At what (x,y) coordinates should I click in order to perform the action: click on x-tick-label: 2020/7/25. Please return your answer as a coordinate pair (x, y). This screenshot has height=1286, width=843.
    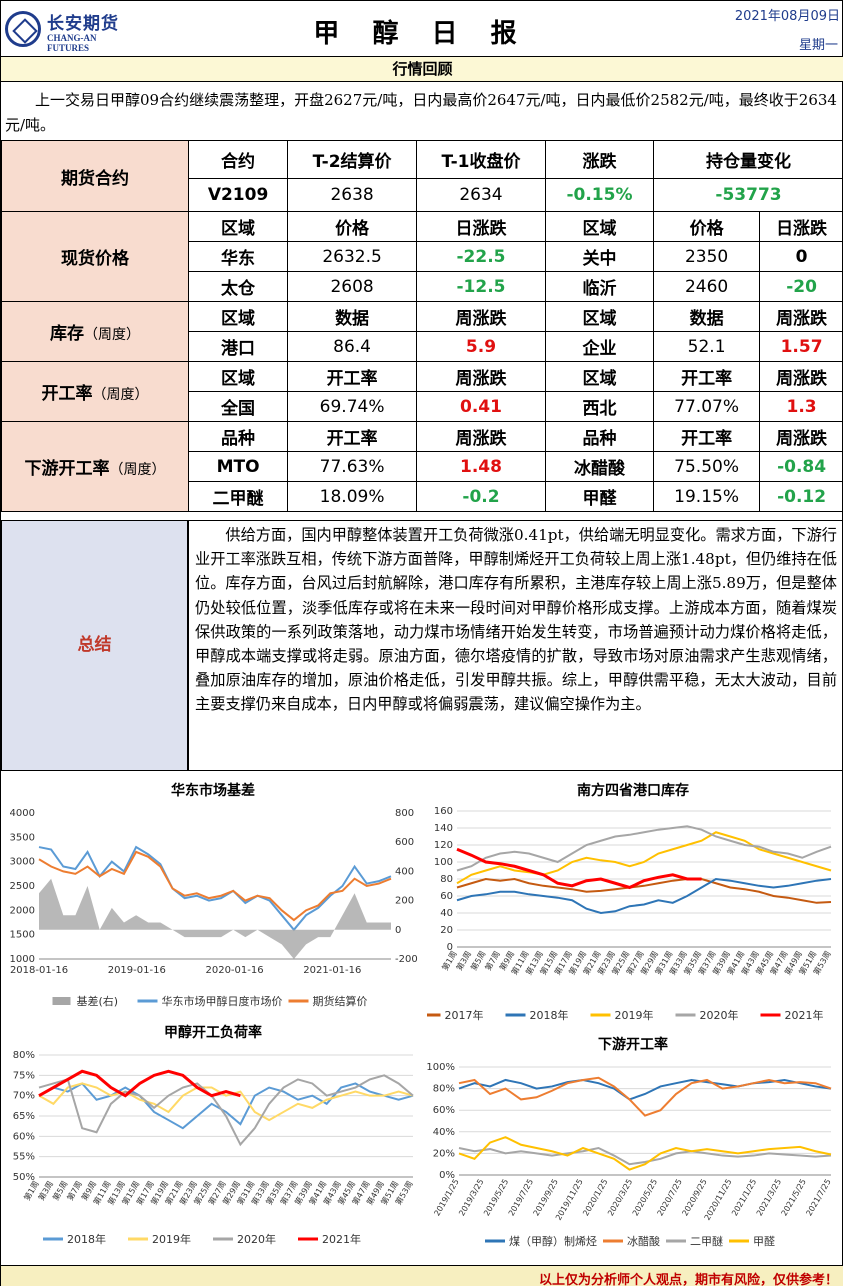
    Looking at the image, I should click on (670, 1198).